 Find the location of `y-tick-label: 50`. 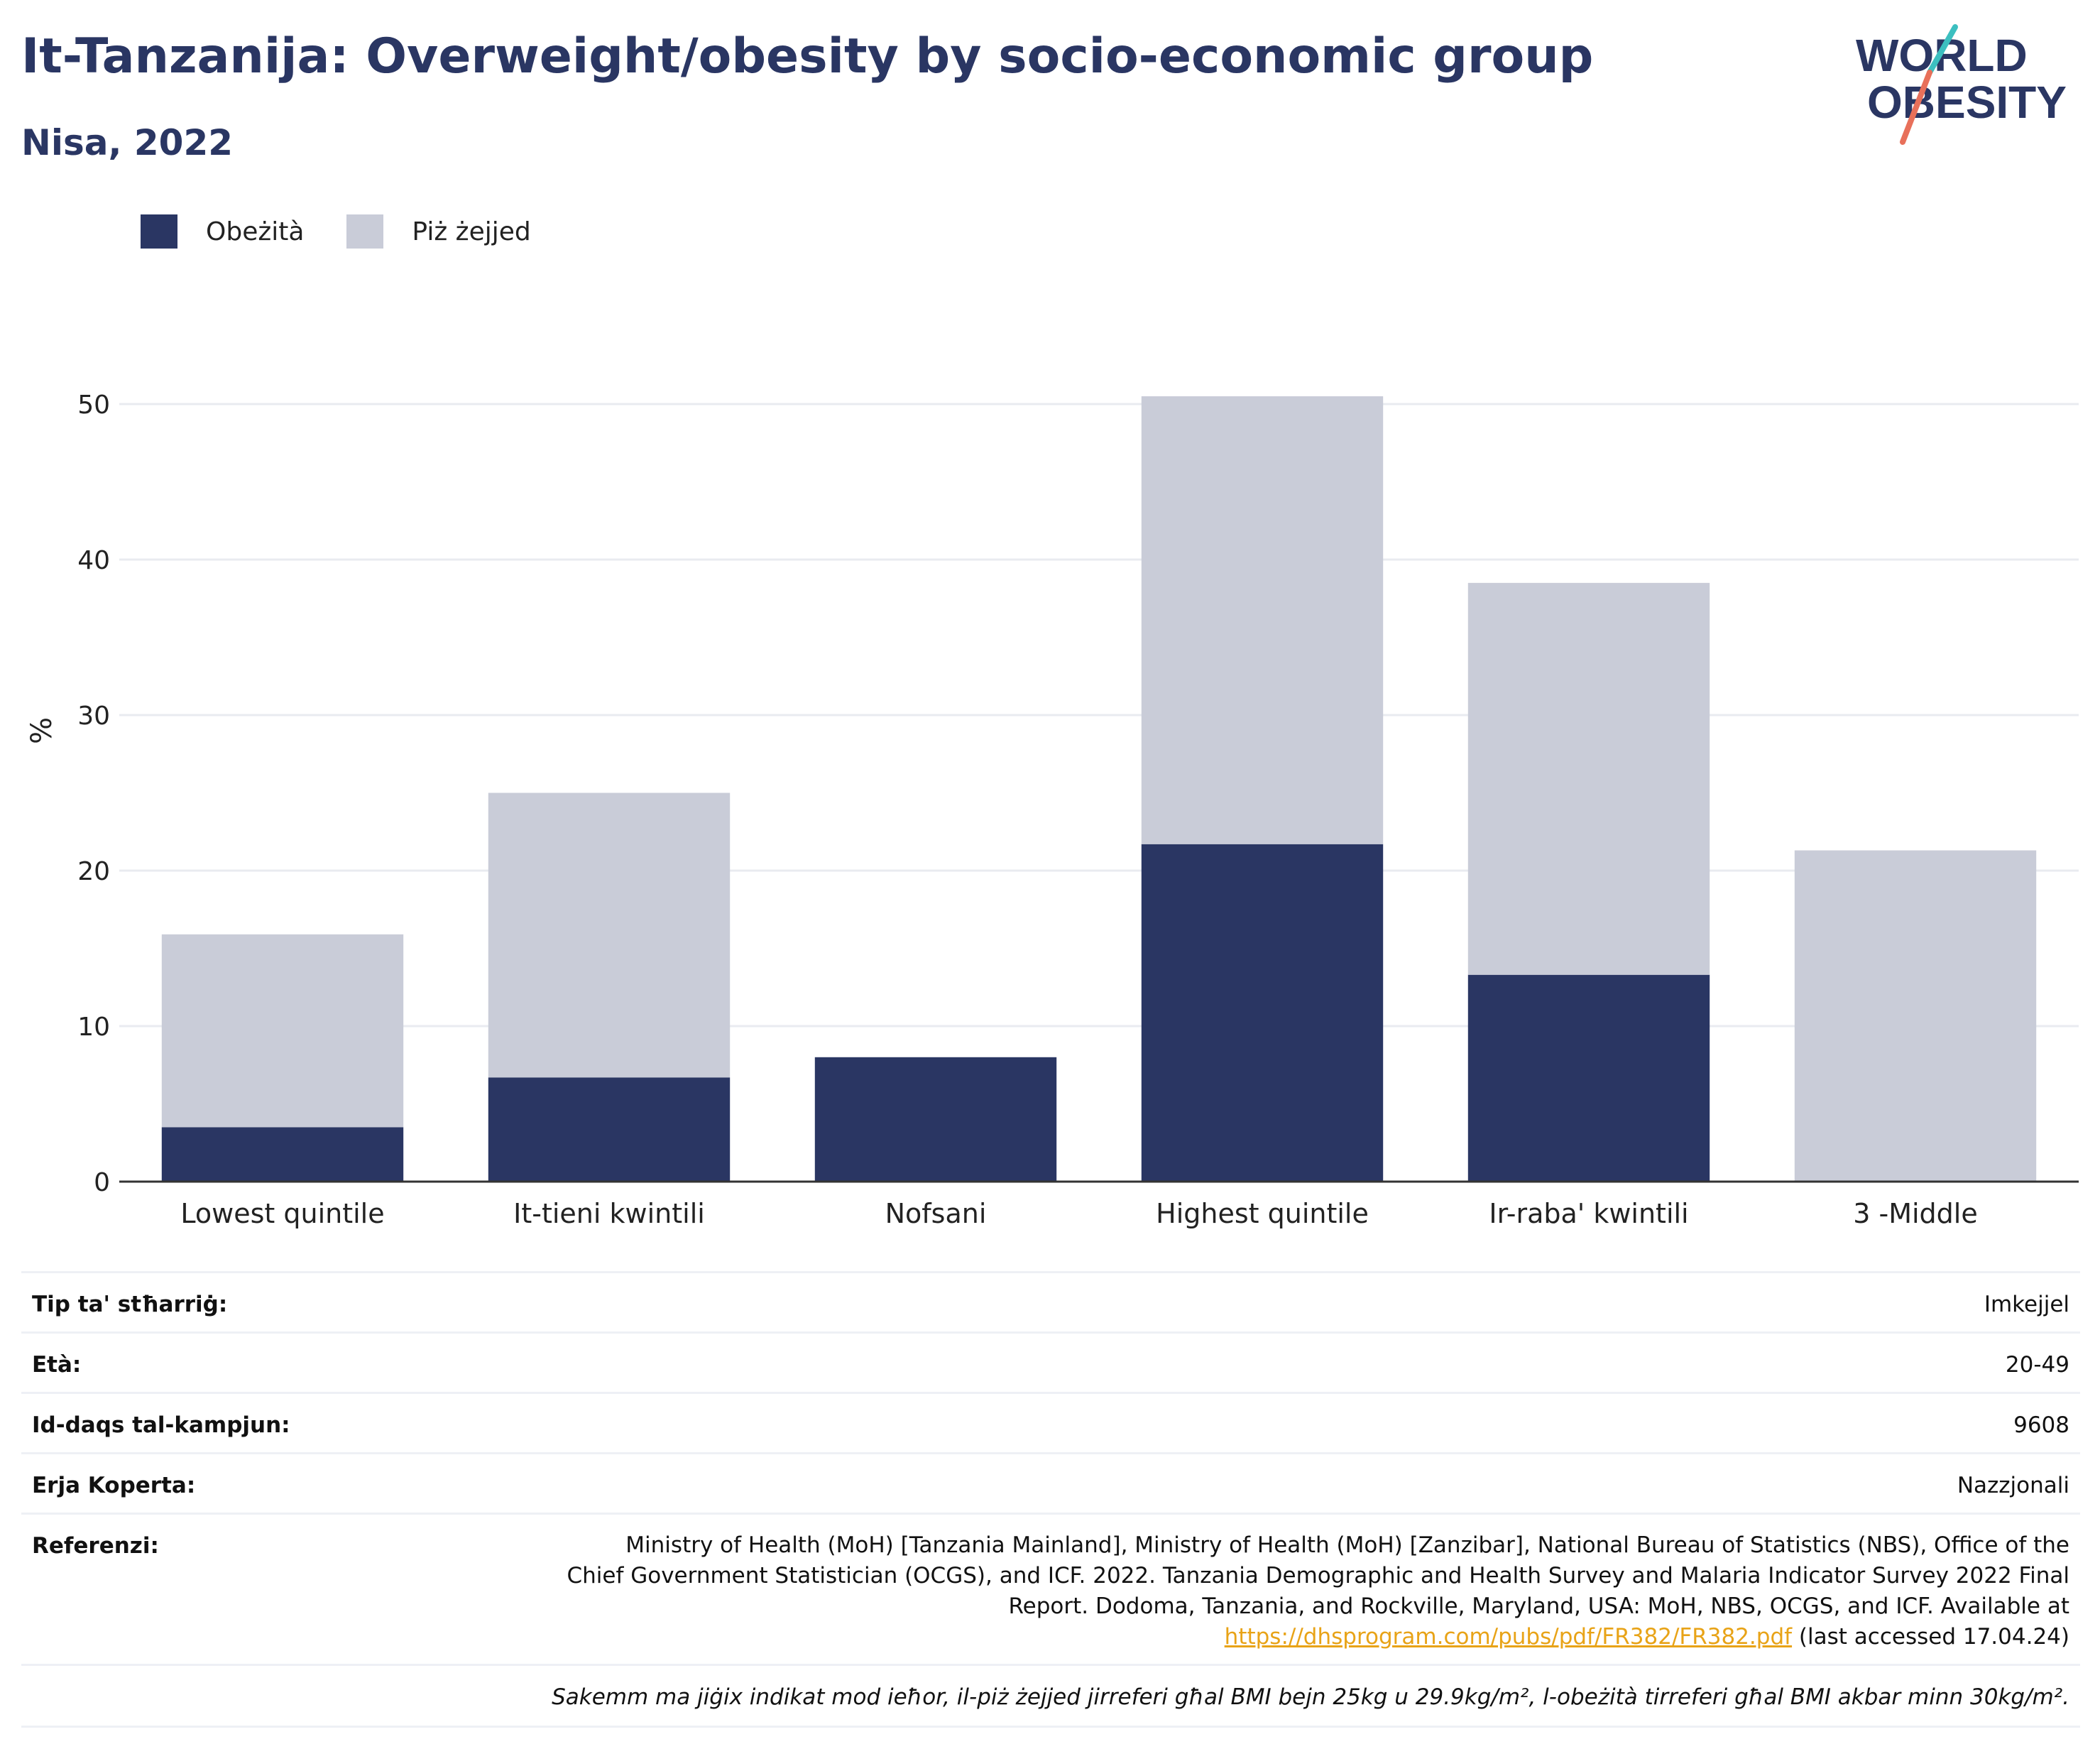

y-tick-label: 50 is located at coordinates (93, 405).